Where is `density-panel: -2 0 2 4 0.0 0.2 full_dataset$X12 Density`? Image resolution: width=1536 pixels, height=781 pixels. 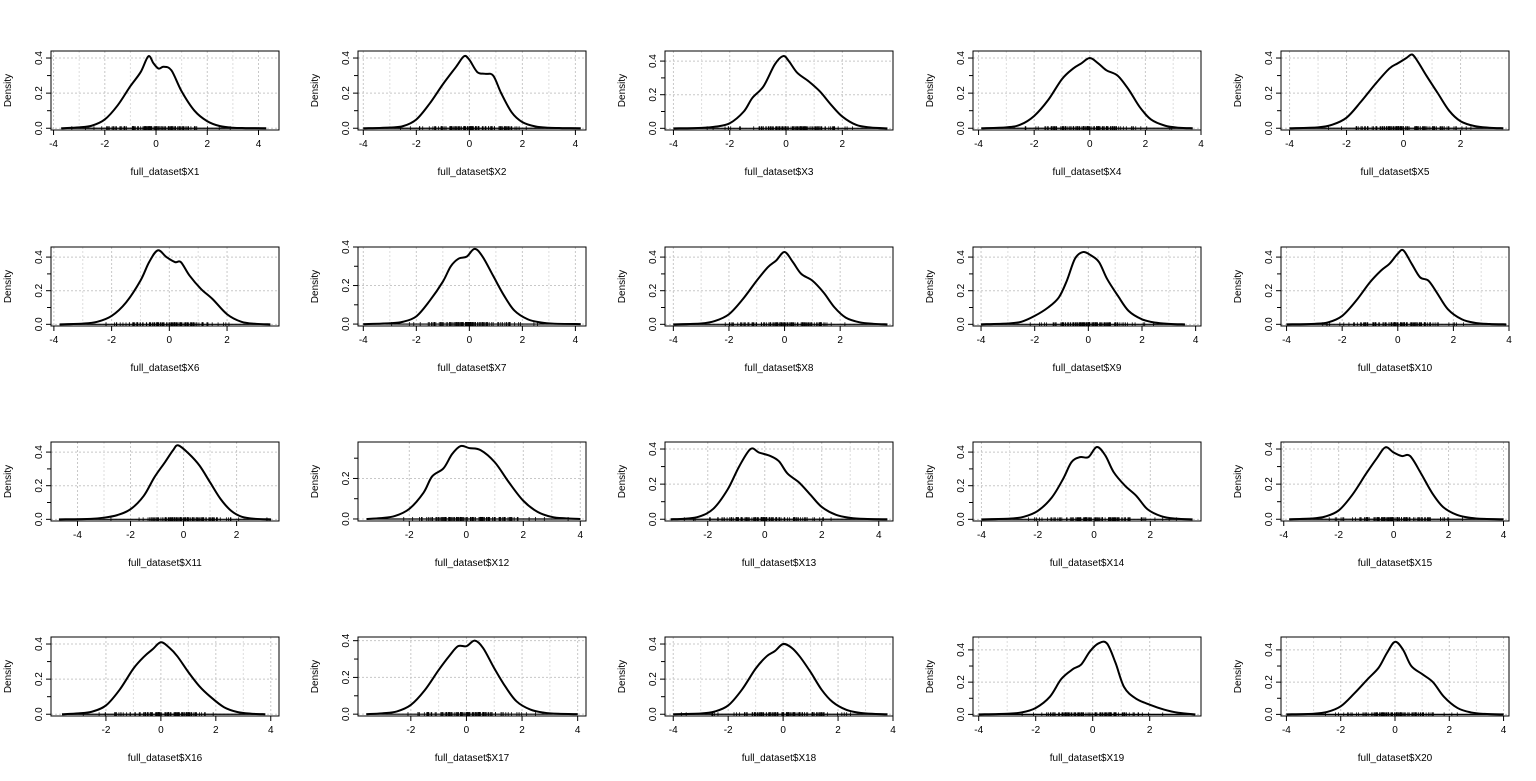
density-panel: -2 0 2 4 0.0 0.2 full_dataset$X12 Density is located at coordinates (448, 505).